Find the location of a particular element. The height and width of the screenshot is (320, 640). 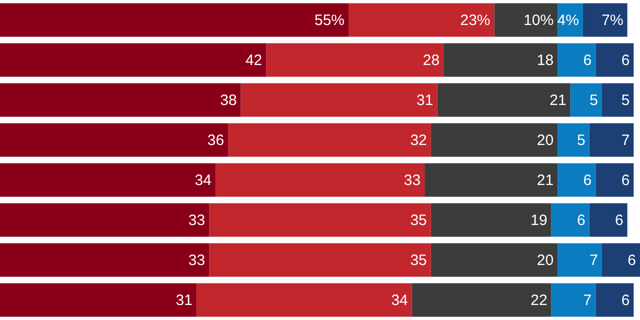

data-label: 55% is located at coordinates (329, 21).